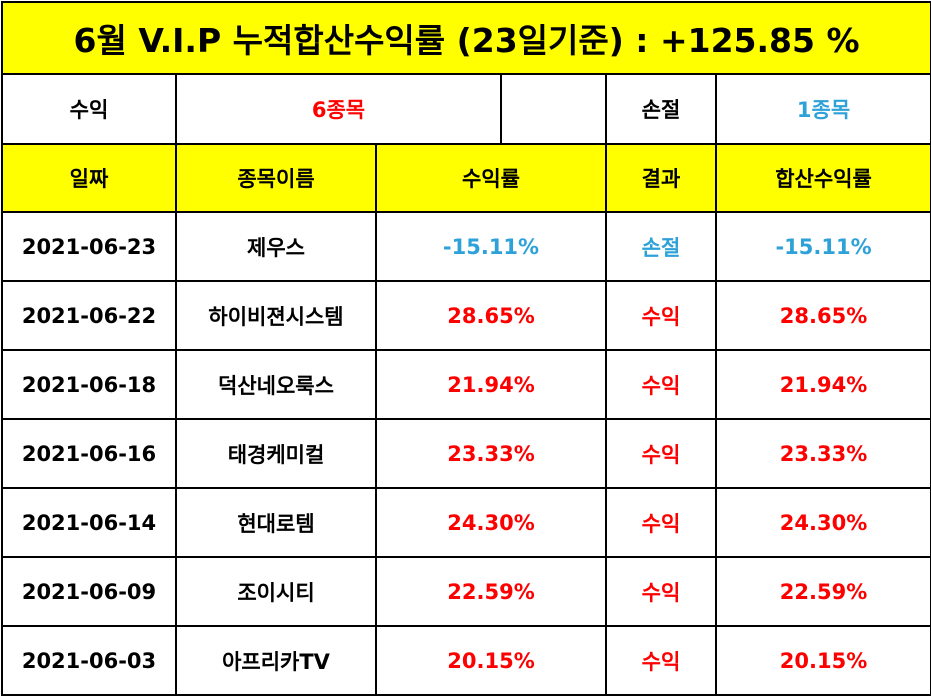 The image size is (931, 699). I want to click on table-row: 2021-06-14 현대로템 24.30% 수익 24.30%, so click(466, 522).